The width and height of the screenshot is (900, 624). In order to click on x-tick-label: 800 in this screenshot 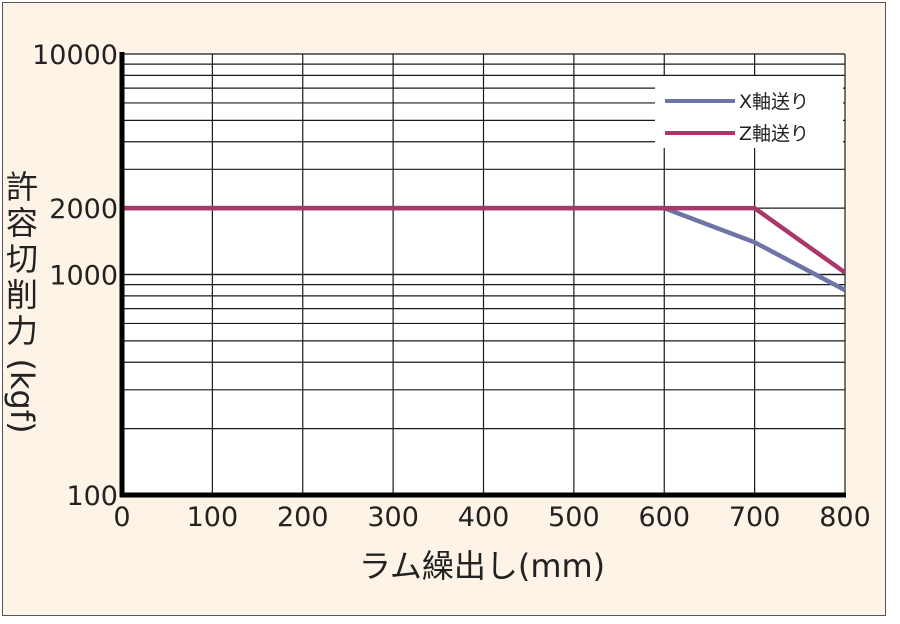, I will do `click(845, 517)`.